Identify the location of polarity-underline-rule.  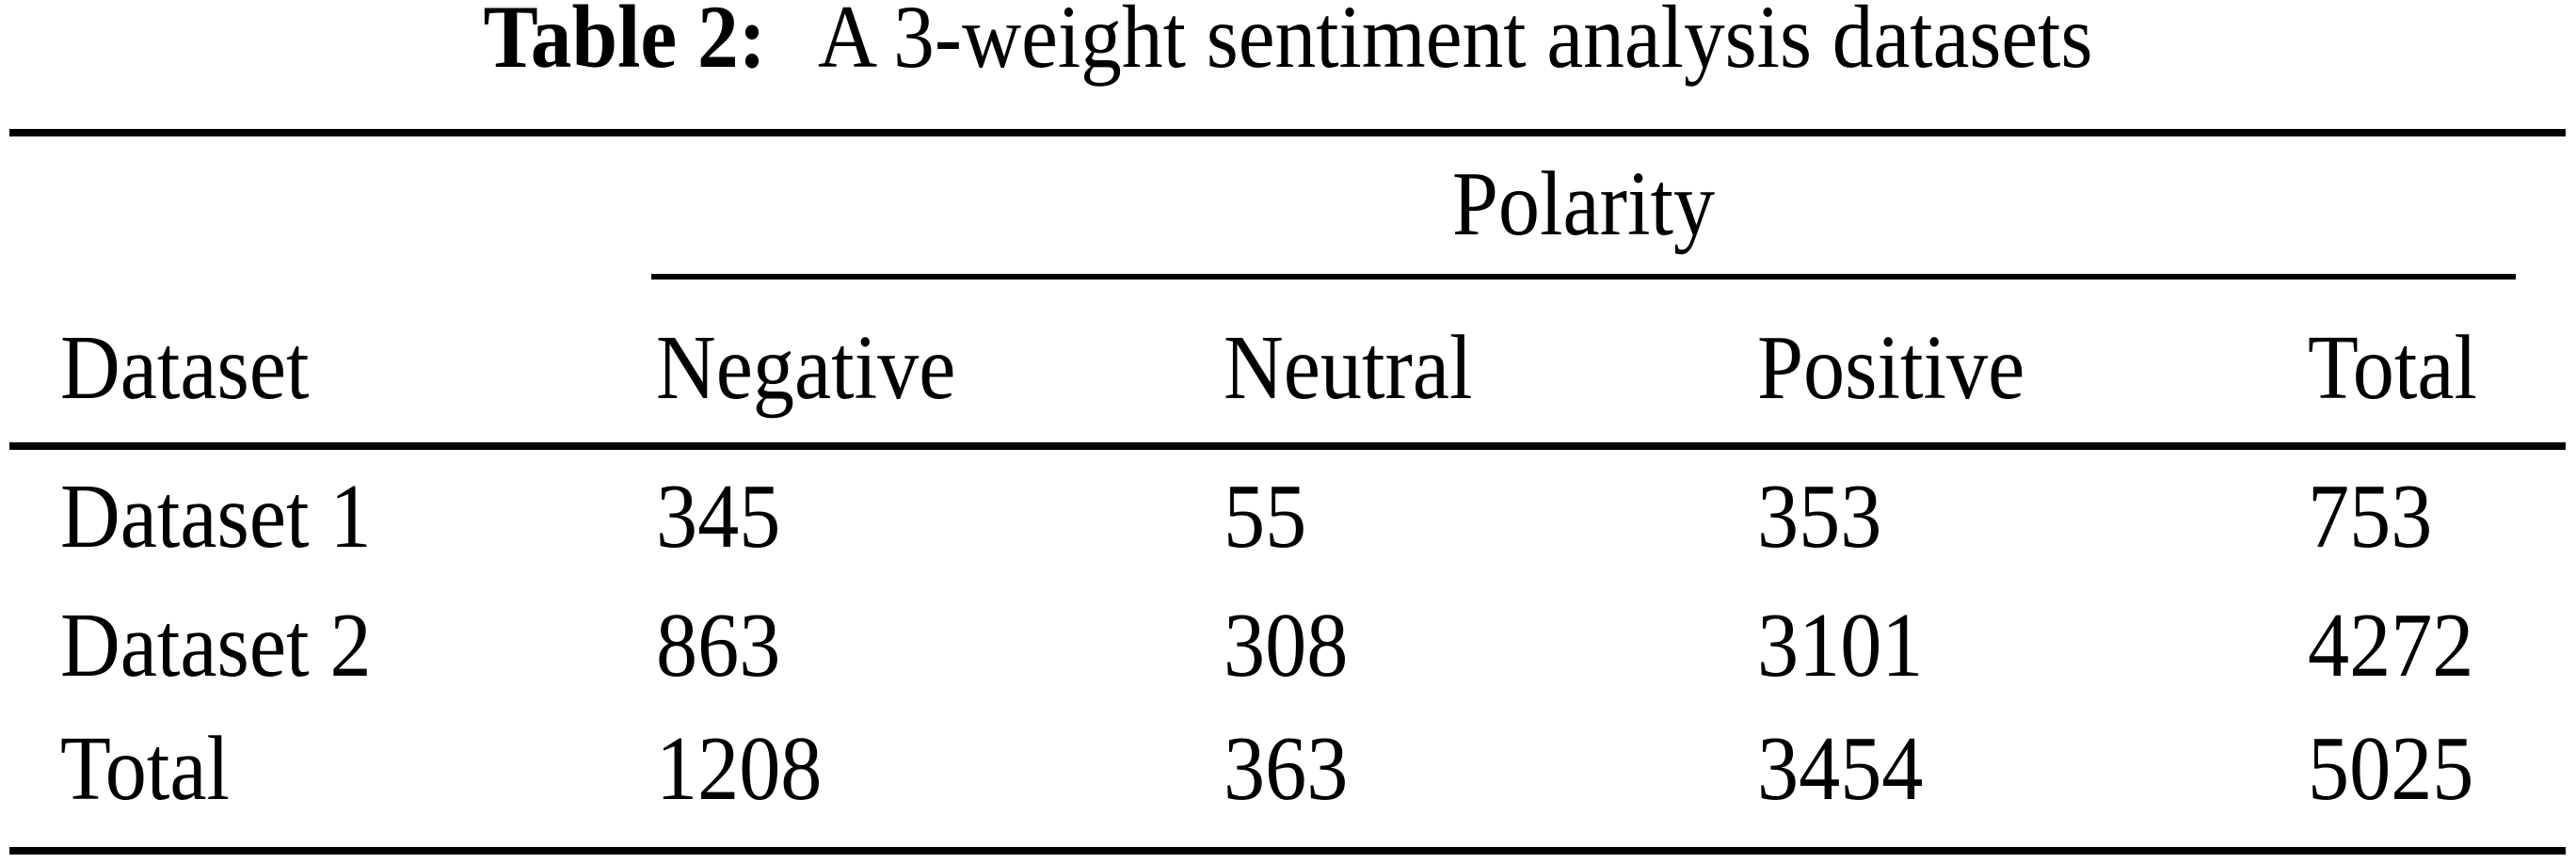
(1583, 277).